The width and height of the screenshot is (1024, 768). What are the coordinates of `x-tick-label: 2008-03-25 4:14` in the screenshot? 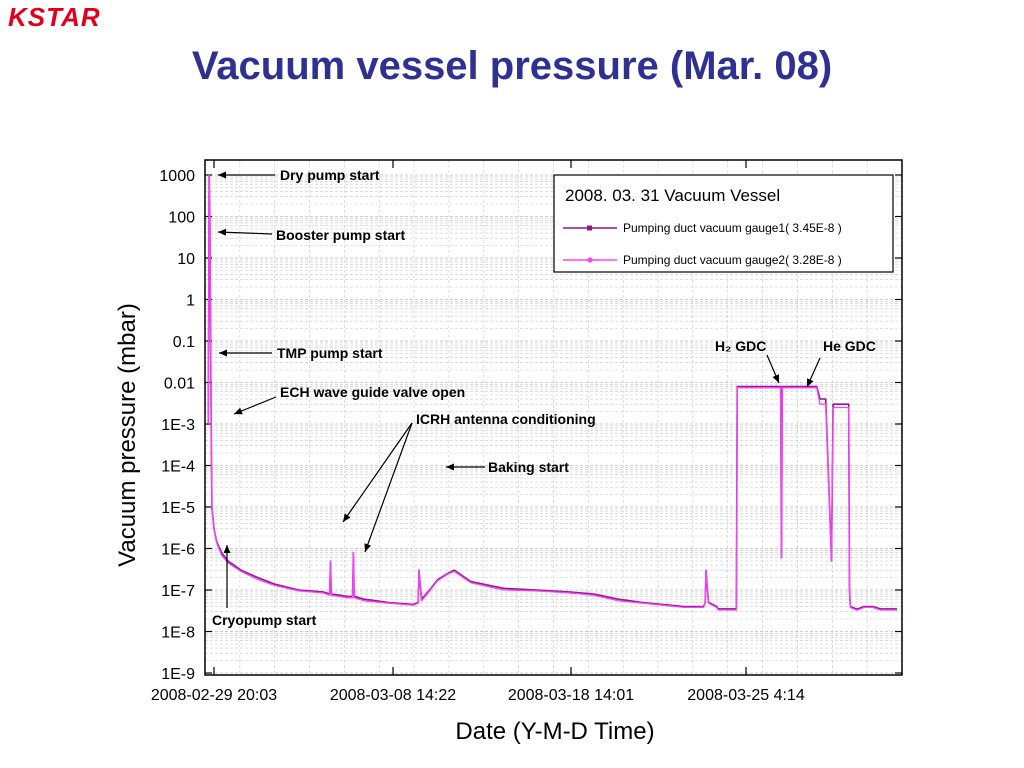 It's located at (746, 695).